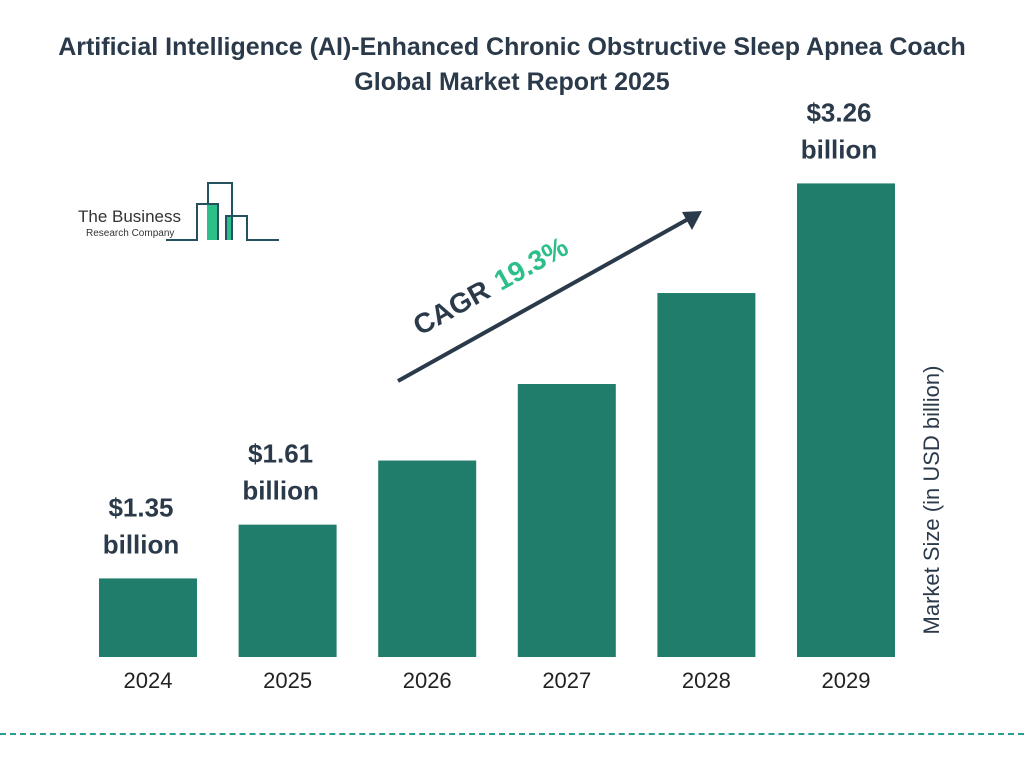 Image resolution: width=1024 pixels, height=768 pixels. What do you see at coordinates (566, 520) in the screenshot?
I see `bar-2027` at bounding box center [566, 520].